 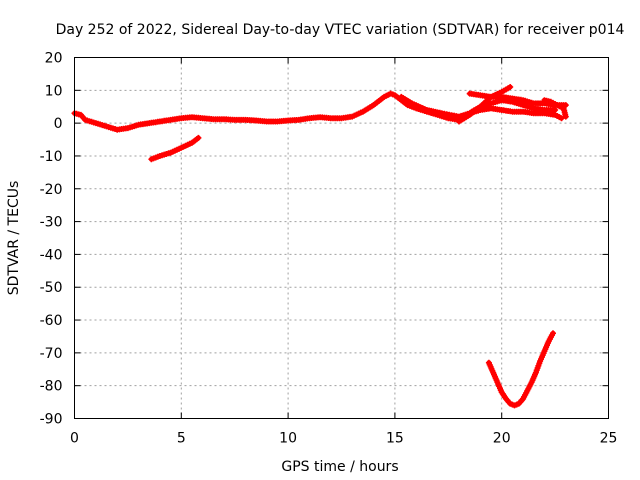 I want to click on y-axis-label: SDTVAR / TECUs, so click(x=14, y=238).